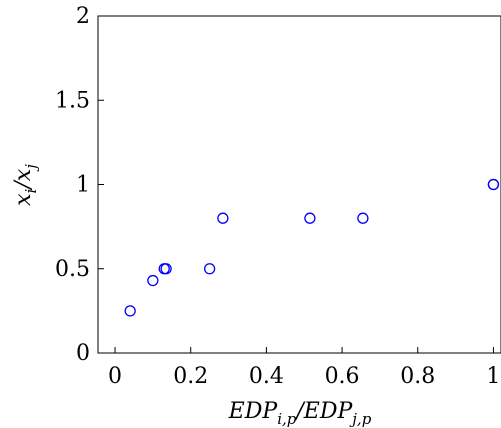  What do you see at coordinates (72, 269) in the screenshot?
I see `y-tick-label: 0.5` at bounding box center [72, 269].